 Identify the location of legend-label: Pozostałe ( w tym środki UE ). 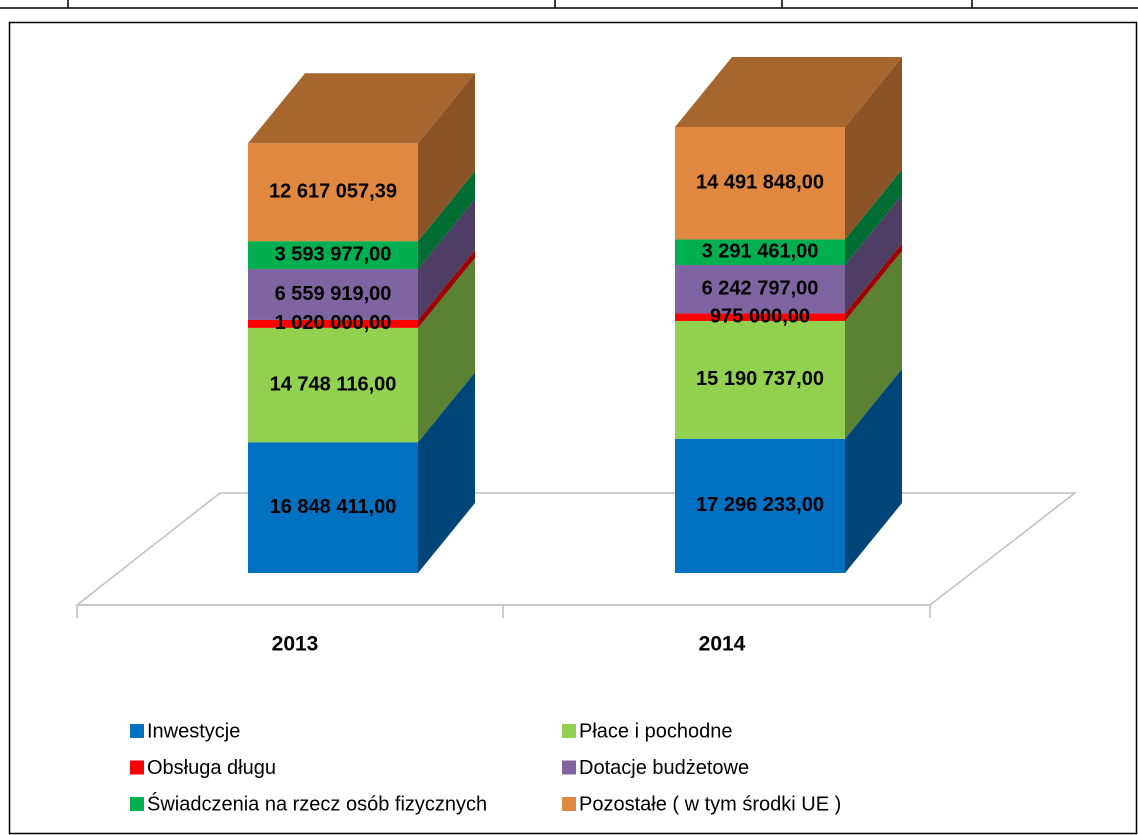
(710, 804).